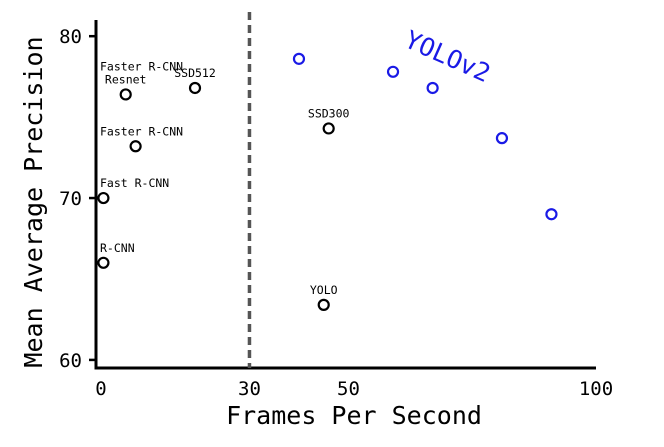  I want to click on series-label: YOLOv2, so click(447, 56).